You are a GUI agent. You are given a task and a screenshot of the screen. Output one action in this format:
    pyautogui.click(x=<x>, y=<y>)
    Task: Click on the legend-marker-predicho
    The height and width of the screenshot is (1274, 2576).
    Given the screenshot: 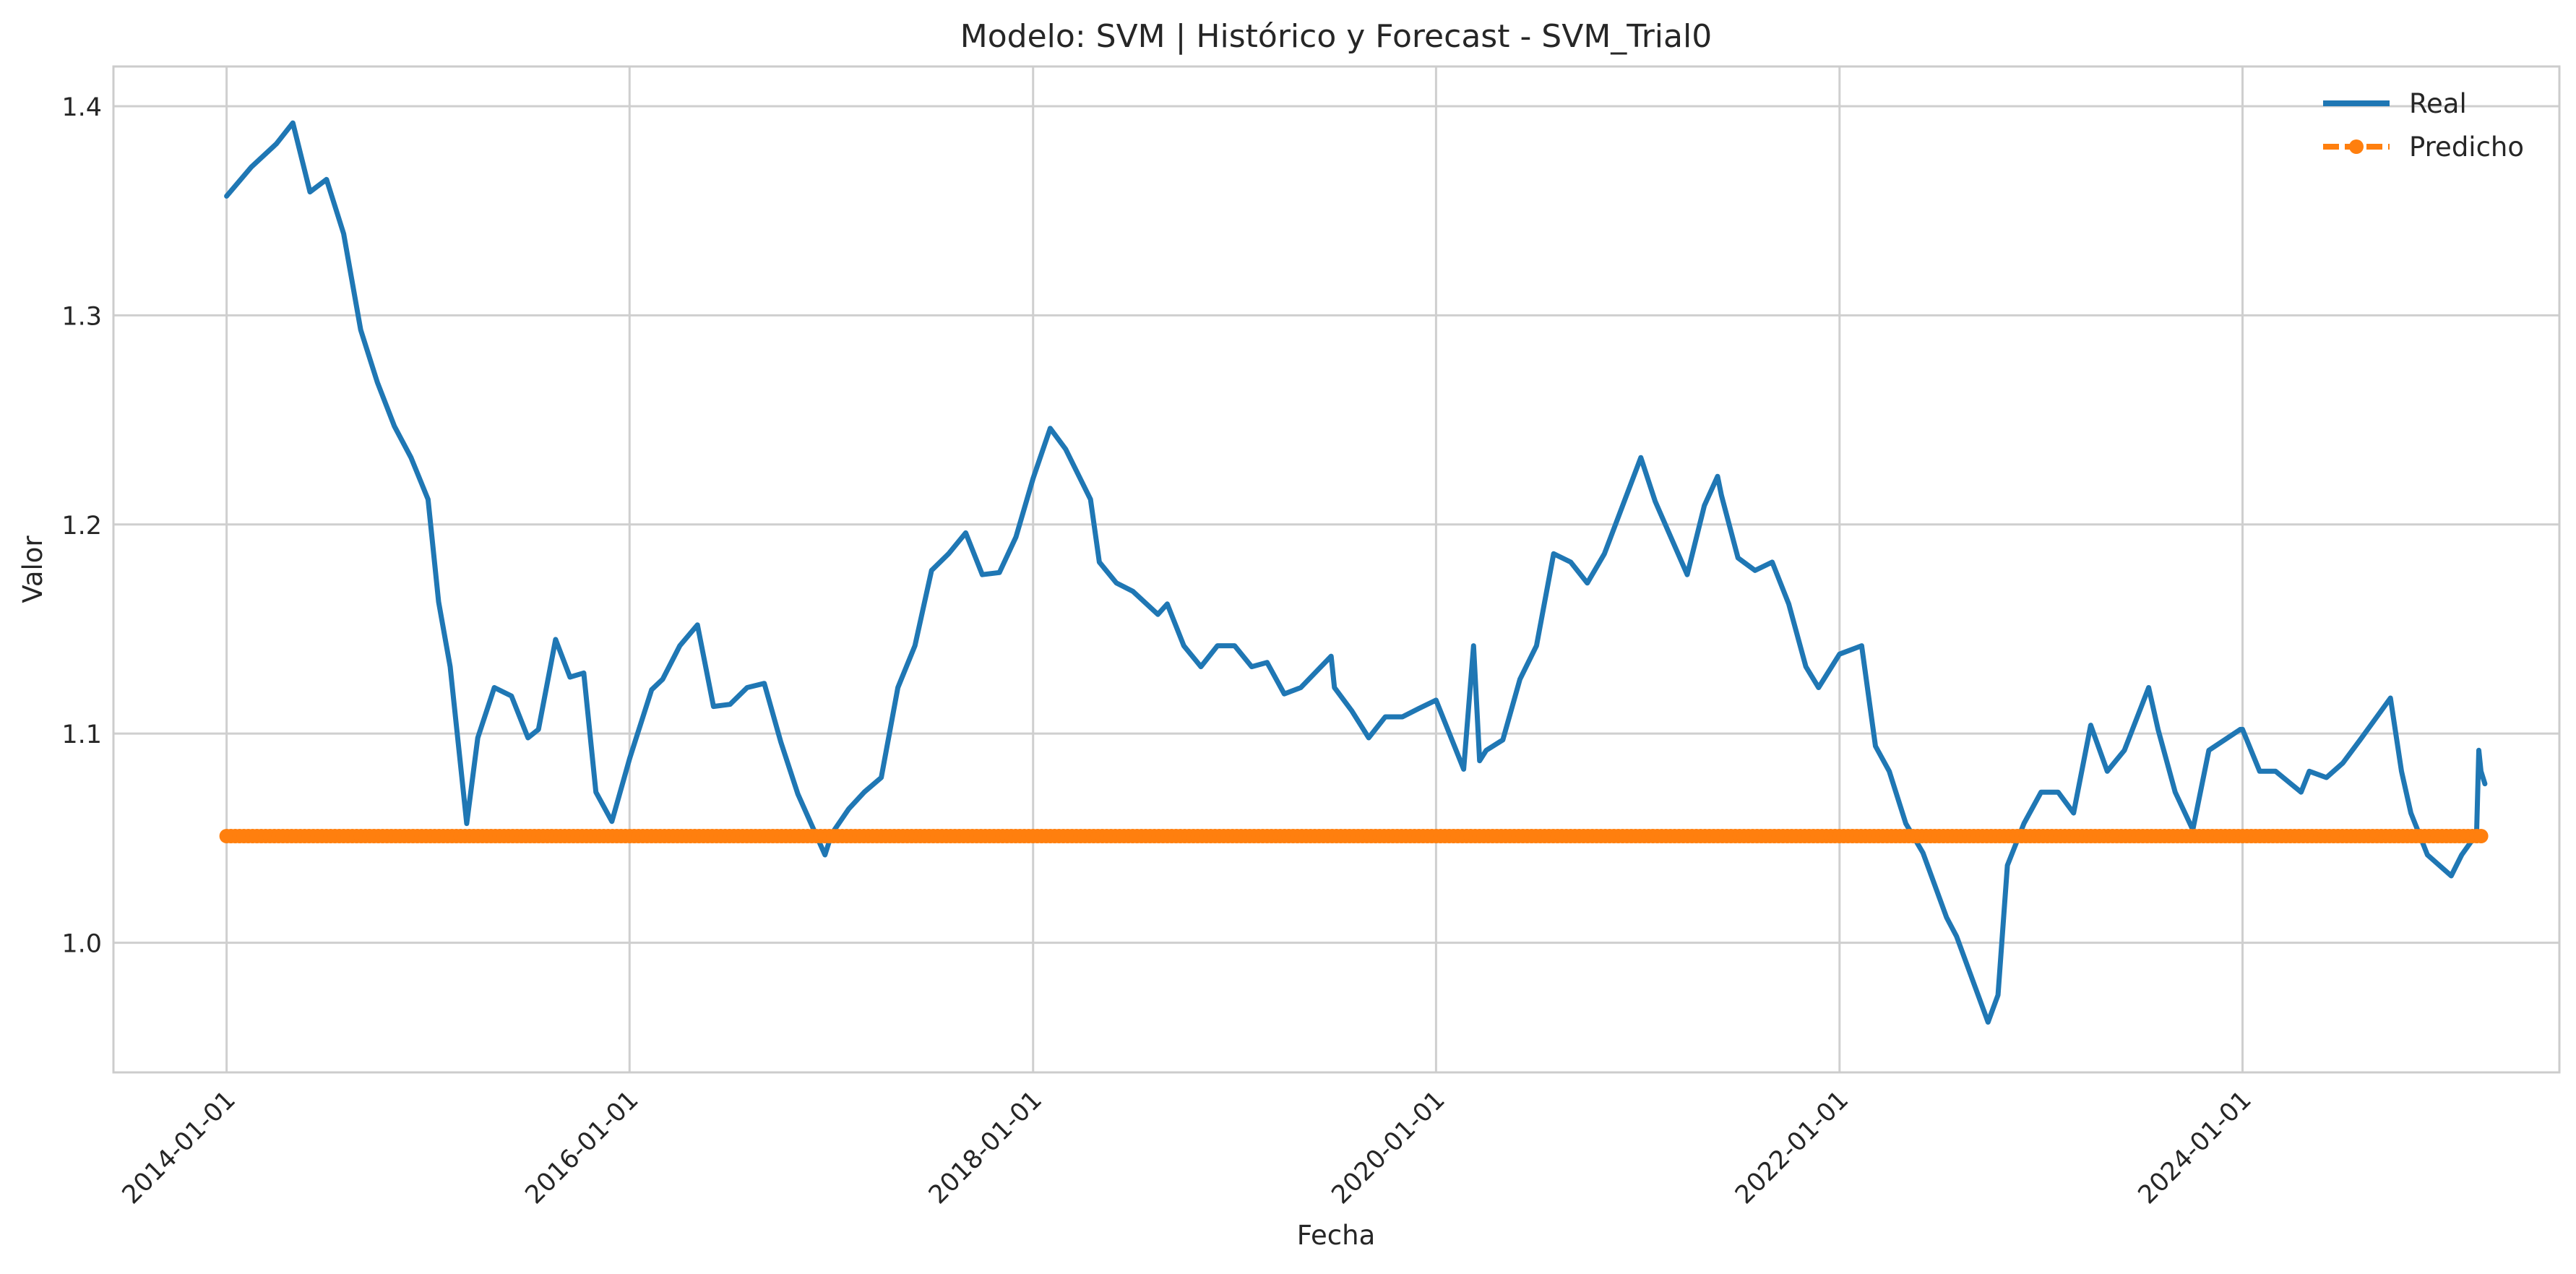 What is the action you would take?
    pyautogui.click(x=2356, y=146)
    